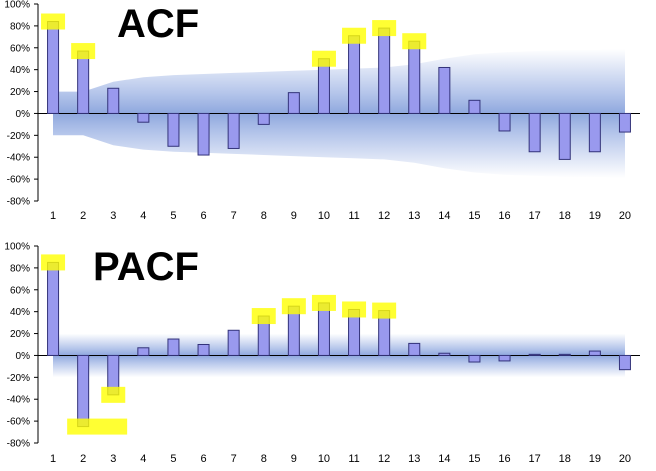 The height and width of the screenshot is (471, 656). Describe the element at coordinates (17, 5) in the screenshot. I see `acf-y-tick-label: 100%` at that location.